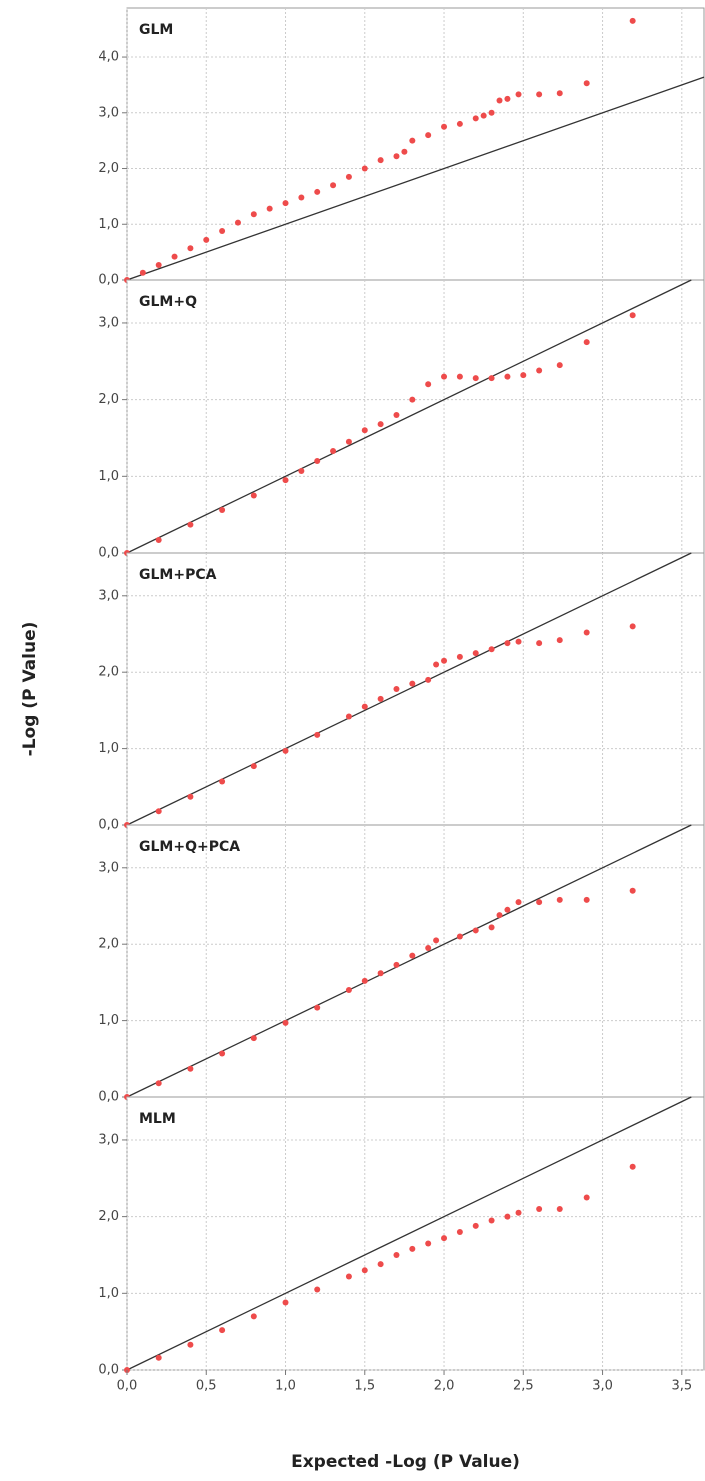  I want to click on y-tick-label: 4,0, so click(108, 57).